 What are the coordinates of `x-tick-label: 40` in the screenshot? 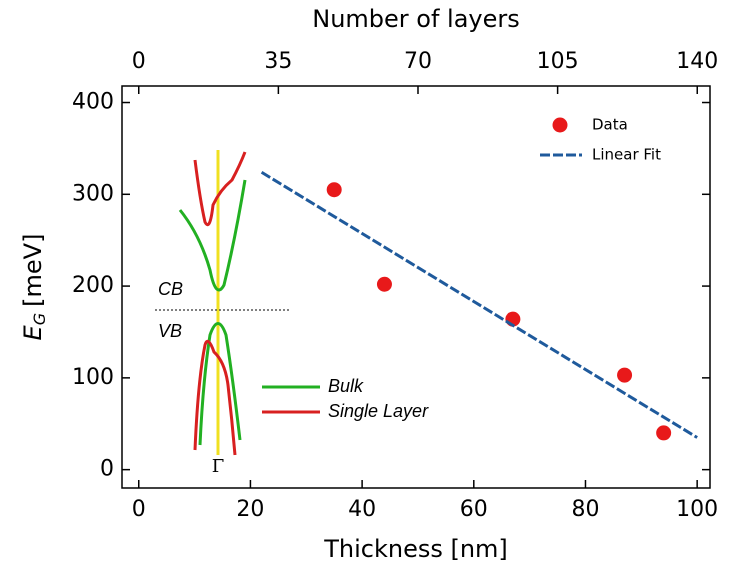 It's located at (362, 509).